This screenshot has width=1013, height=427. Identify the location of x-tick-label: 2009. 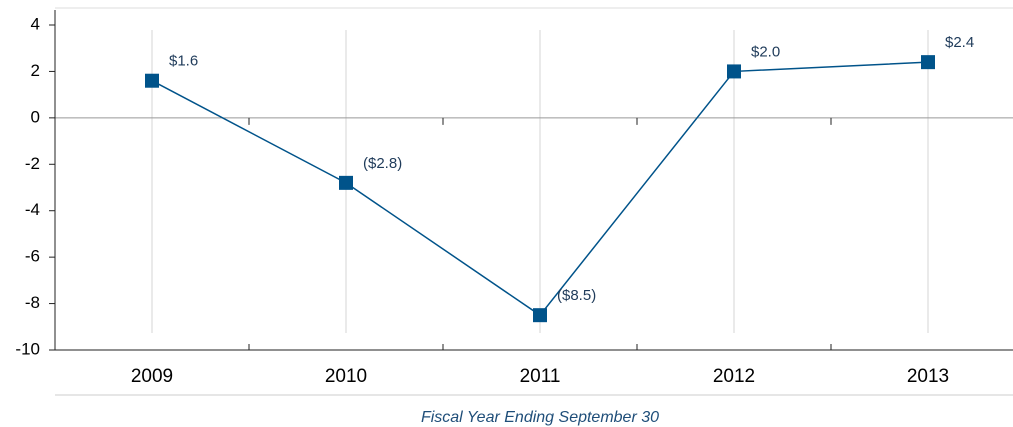
(152, 376).